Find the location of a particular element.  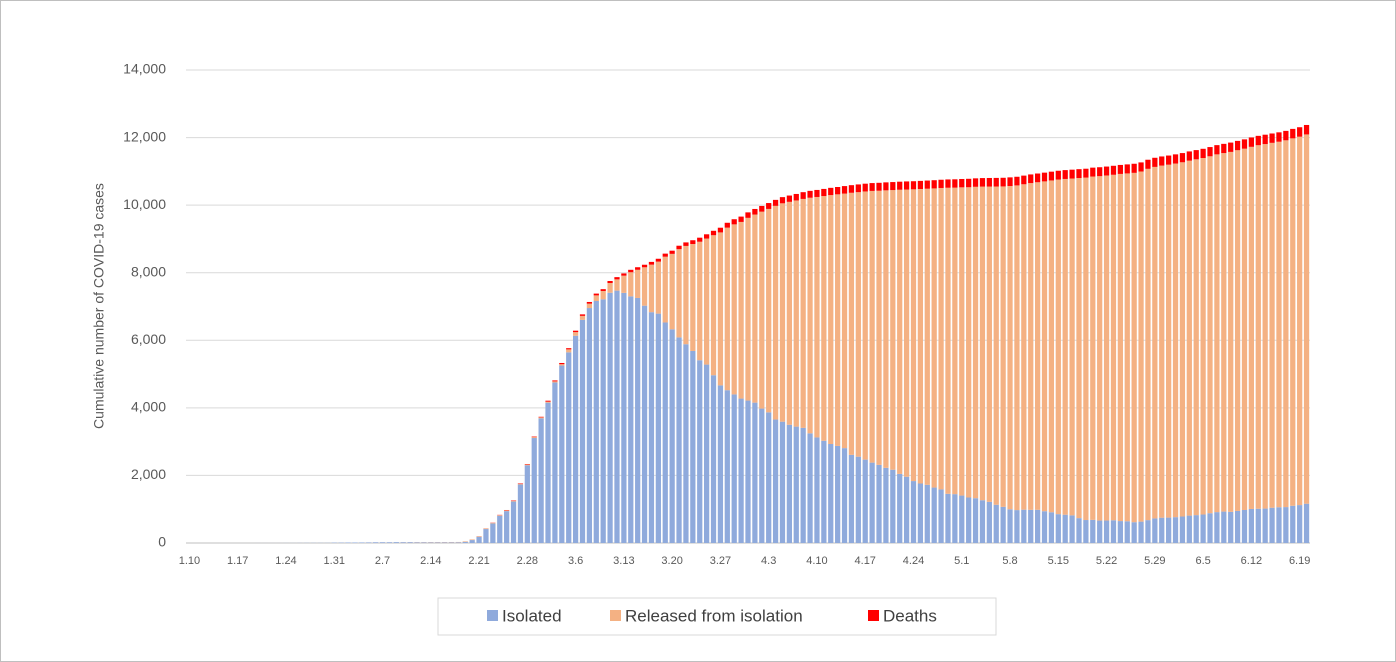

y-tick-label: 10,000 is located at coordinates (144, 204).